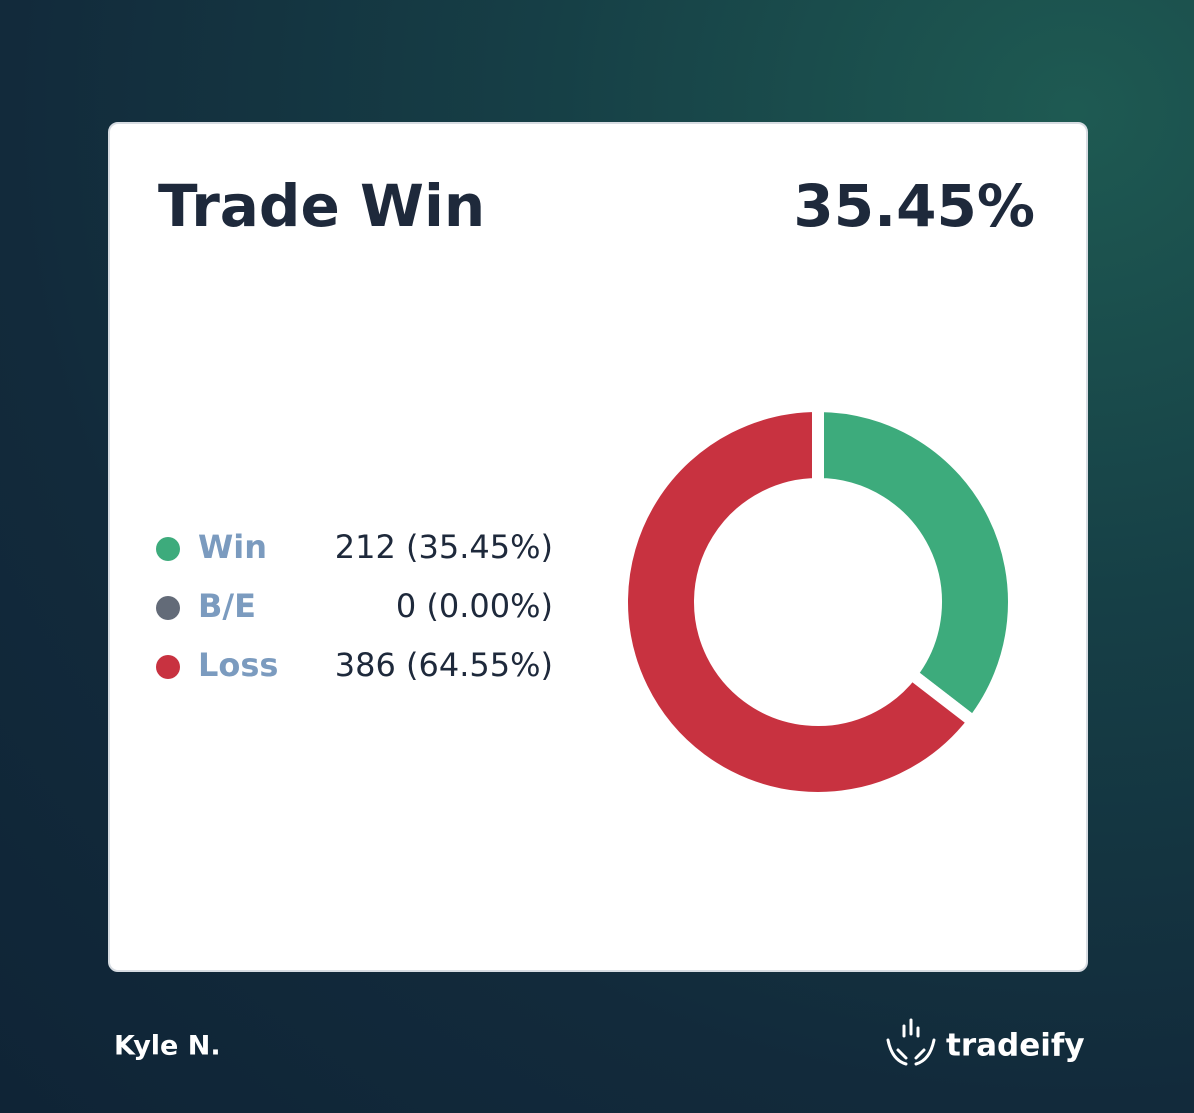  Describe the element at coordinates (238, 665) in the screenshot. I see `legend-label: Loss` at that location.